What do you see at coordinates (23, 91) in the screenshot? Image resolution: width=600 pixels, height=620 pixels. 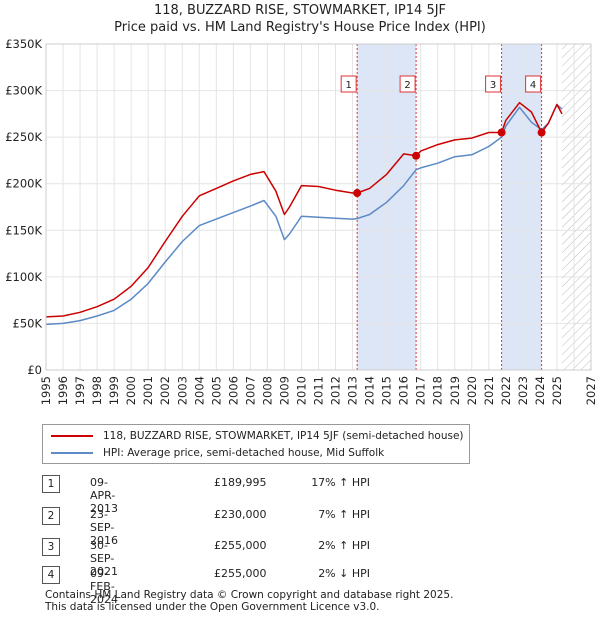 I see `y-tick-label: £300K` at bounding box center [23, 91].